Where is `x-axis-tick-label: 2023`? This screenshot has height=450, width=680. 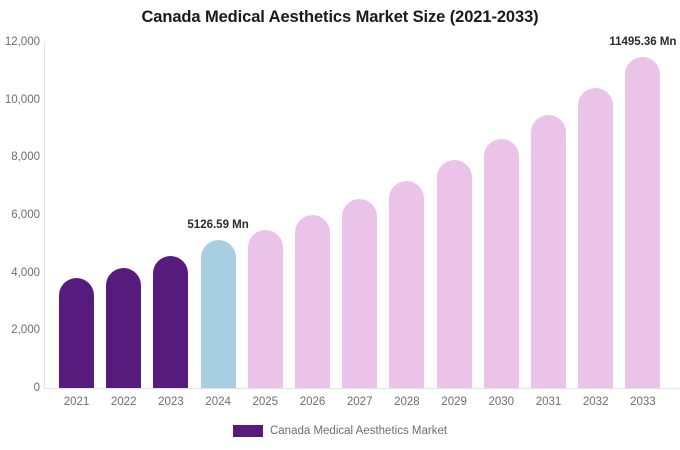
x-axis-tick-label: 2023 is located at coordinates (171, 402).